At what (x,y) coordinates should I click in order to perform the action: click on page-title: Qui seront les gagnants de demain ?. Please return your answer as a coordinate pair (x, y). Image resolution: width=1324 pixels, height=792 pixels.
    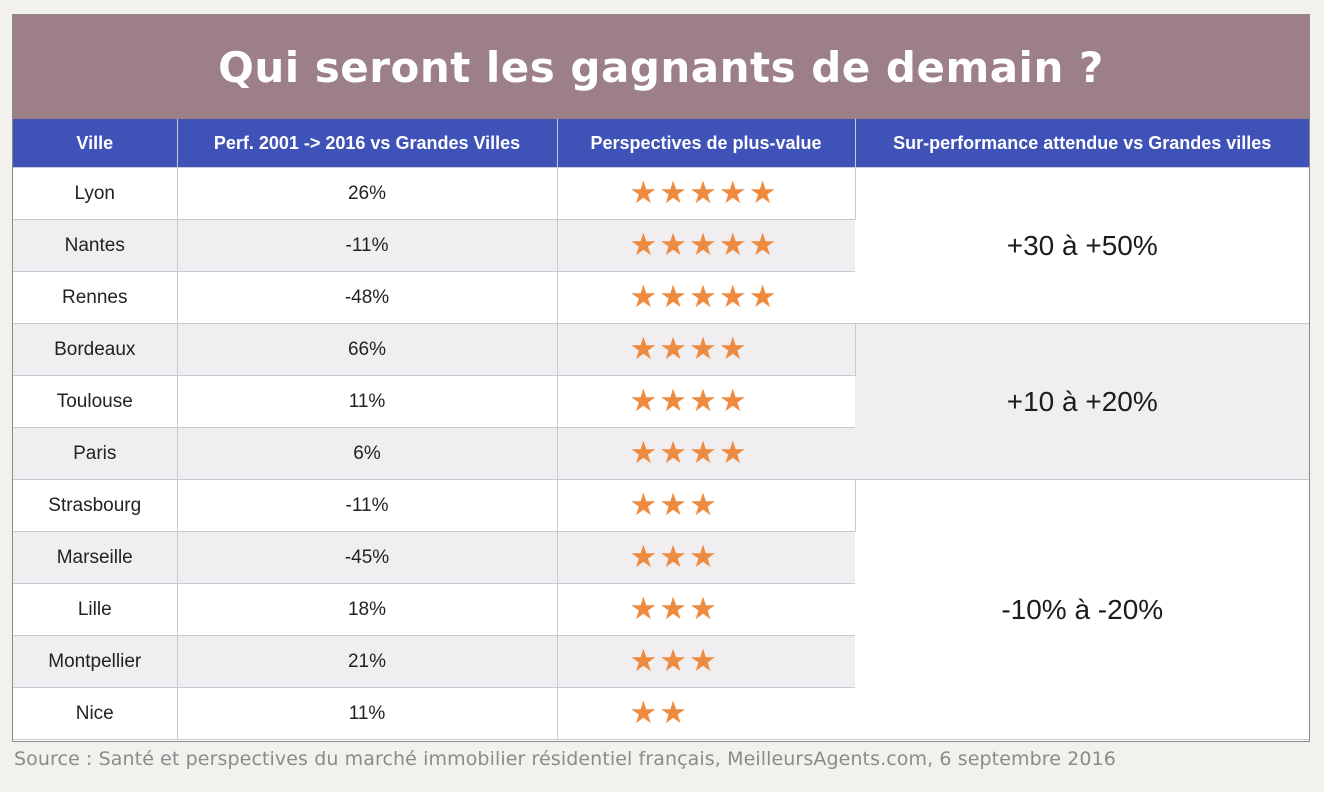
    Looking at the image, I should click on (661, 67).